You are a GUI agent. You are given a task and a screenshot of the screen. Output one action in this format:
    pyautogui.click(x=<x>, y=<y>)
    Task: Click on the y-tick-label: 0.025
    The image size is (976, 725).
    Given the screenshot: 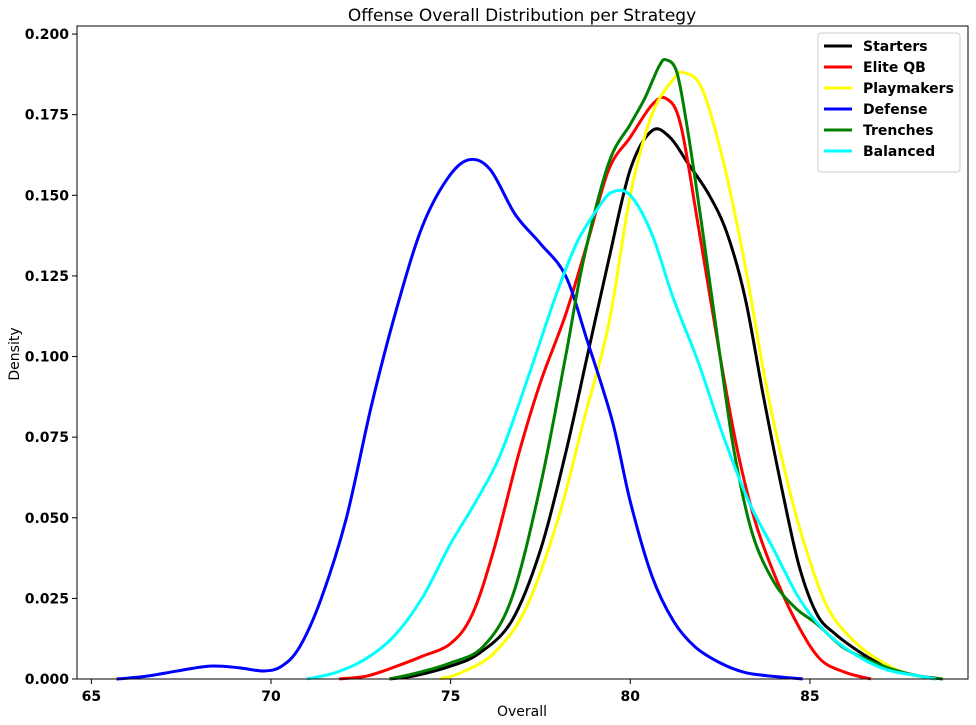 What is the action you would take?
    pyautogui.click(x=47, y=599)
    